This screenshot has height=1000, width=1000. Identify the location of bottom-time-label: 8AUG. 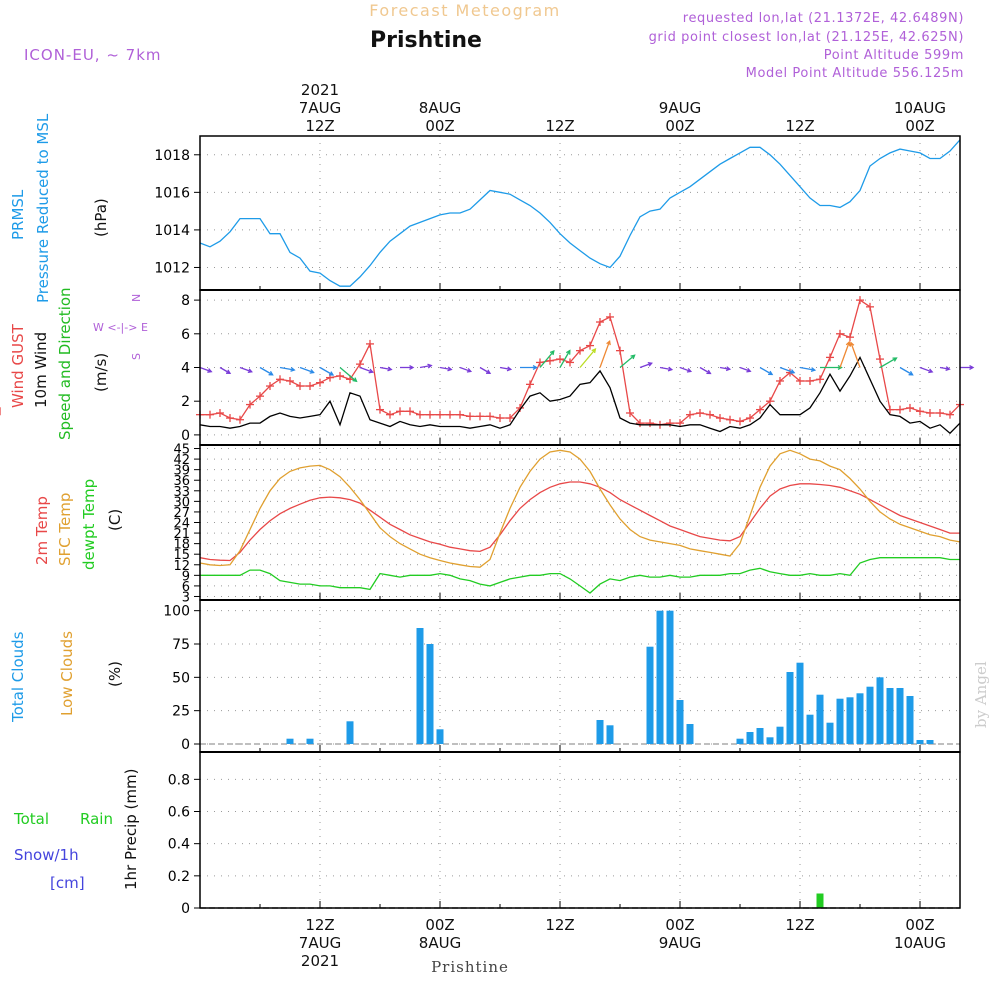
(440, 943).